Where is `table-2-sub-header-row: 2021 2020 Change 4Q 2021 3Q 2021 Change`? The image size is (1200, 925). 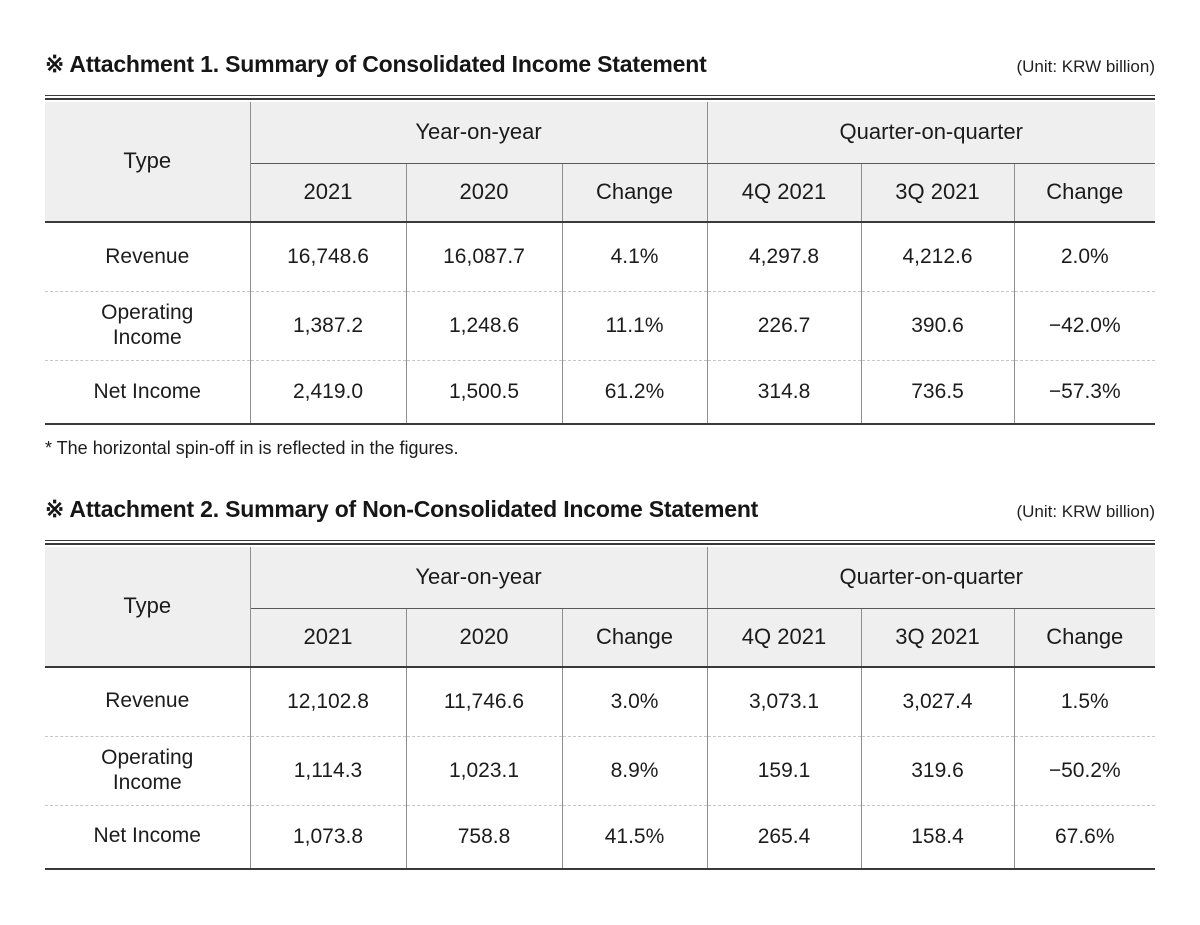
table-2-sub-header-row: 2021 2020 Change 4Q 2021 3Q 2021 Change is located at coordinates (600, 638).